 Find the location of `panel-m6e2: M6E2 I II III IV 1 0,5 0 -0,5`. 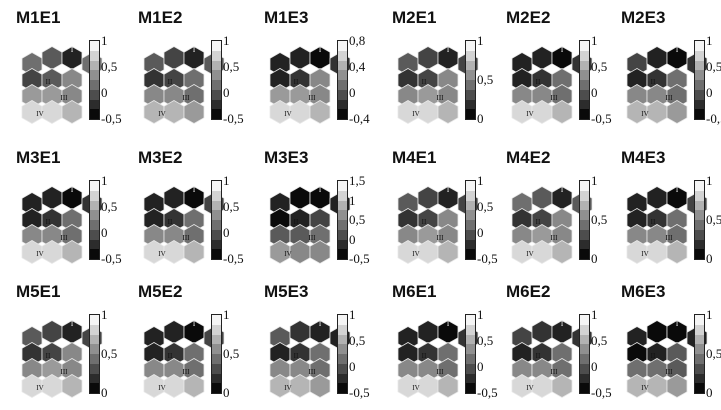

panel-m6e2: M6E2 I II III IV 1 0,5 0 -0,5 is located at coordinates (560, 346).